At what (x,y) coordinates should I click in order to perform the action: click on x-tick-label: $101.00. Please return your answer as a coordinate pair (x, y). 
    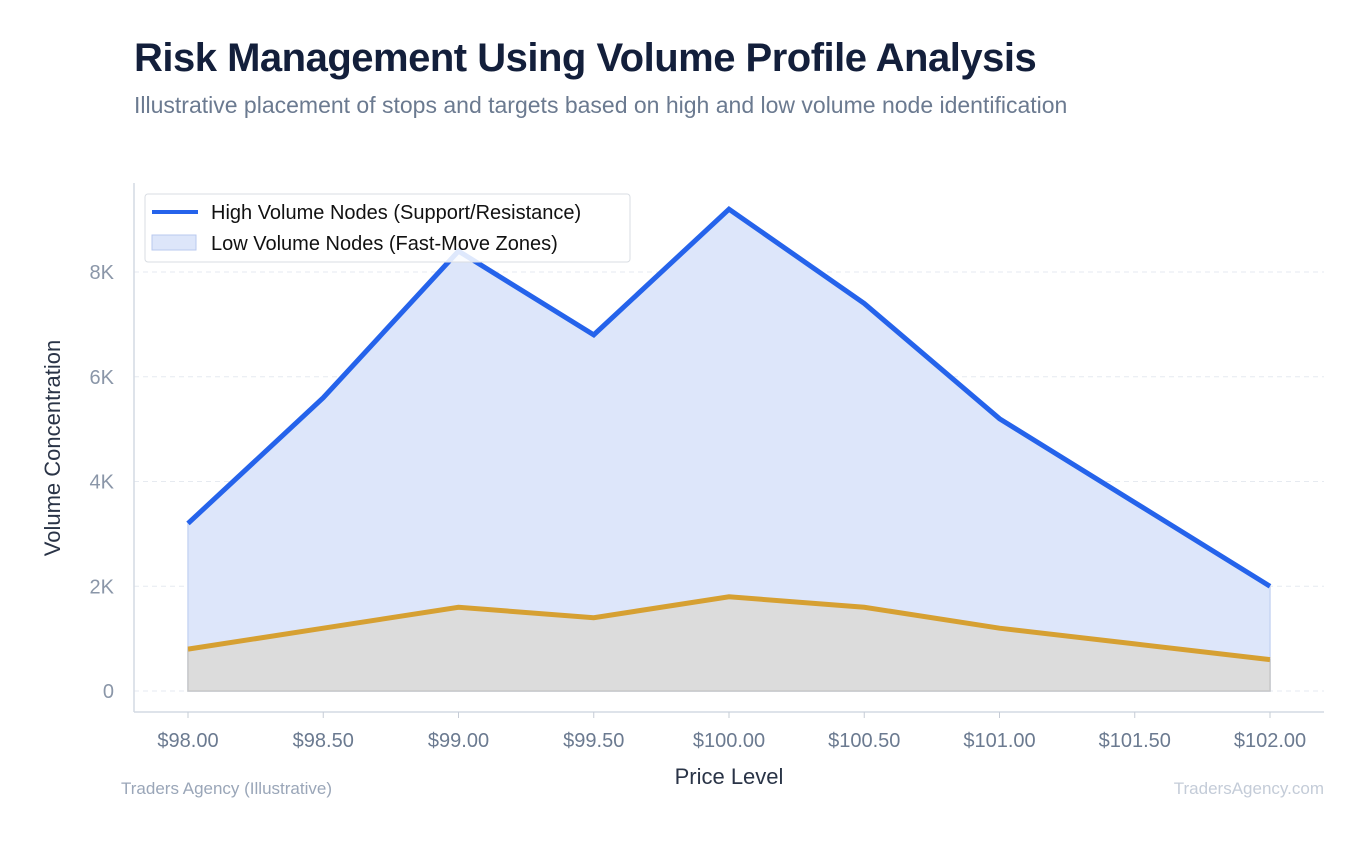
    Looking at the image, I should click on (999, 741).